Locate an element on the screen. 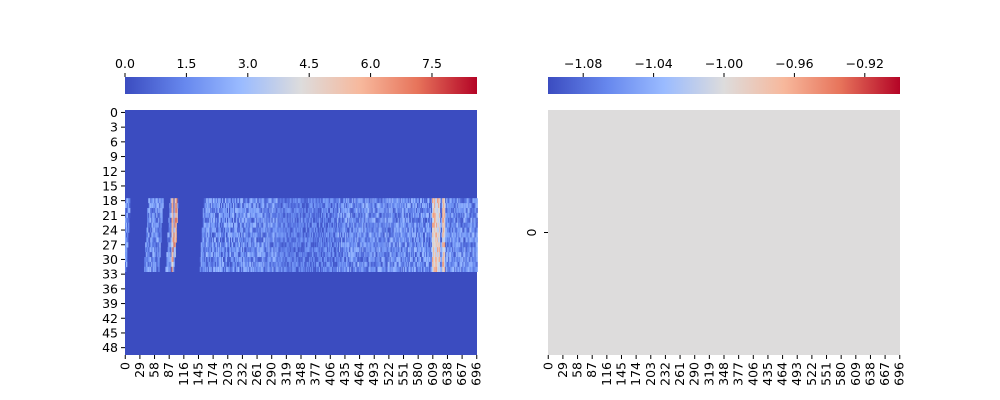 The image size is (1000, 400). x-tick-label: 609 is located at coordinates (432, 374).